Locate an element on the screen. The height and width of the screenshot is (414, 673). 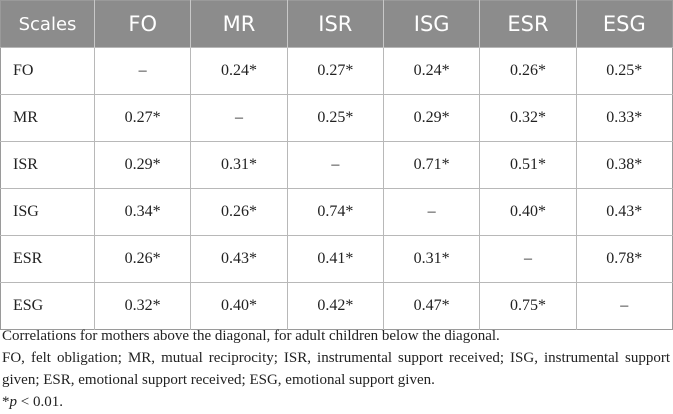
table-cell: 0.51* is located at coordinates (528, 165).